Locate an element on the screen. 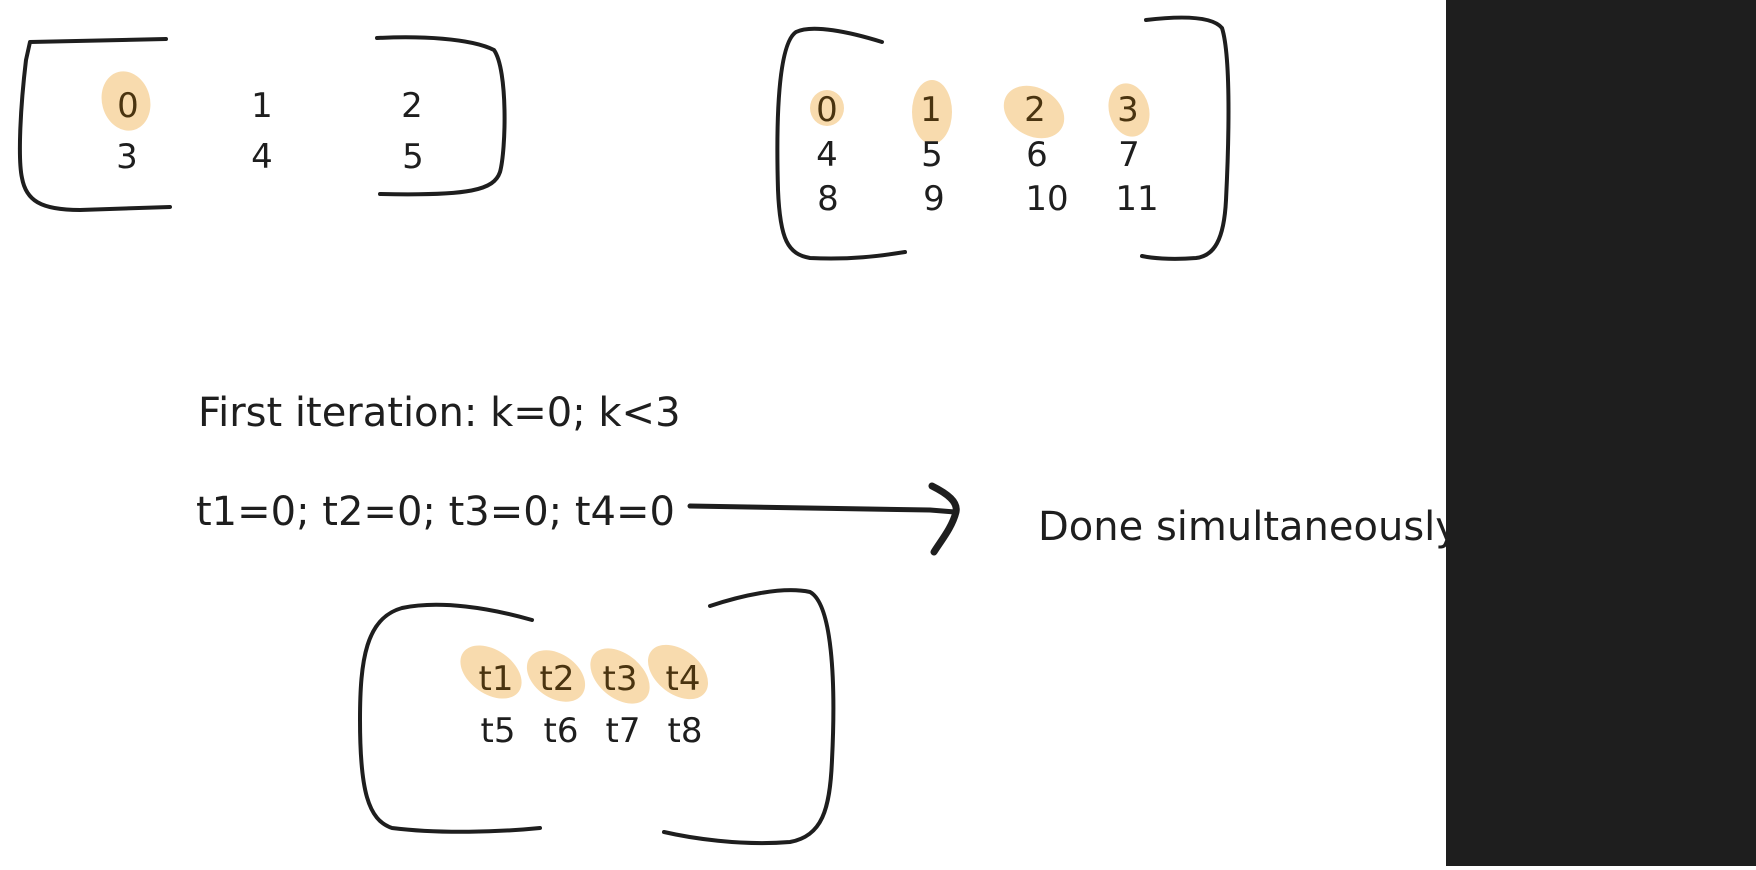 Image resolution: width=1756 pixels, height=870 pixels. matrix-b-cell: 0 is located at coordinates (827, 110).